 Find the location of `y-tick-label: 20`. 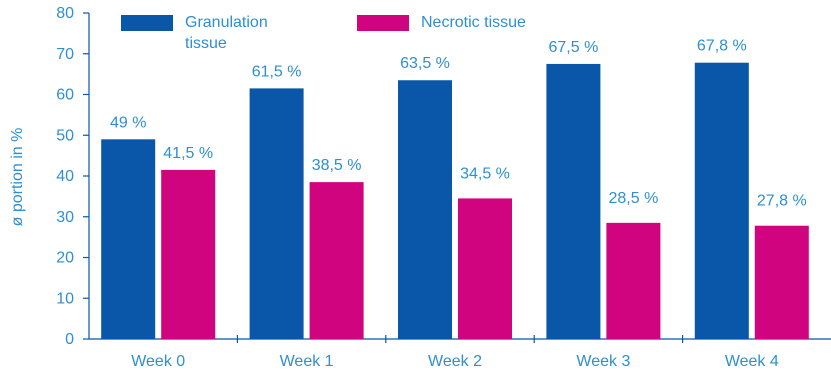

y-tick-label: 20 is located at coordinates (65, 258).